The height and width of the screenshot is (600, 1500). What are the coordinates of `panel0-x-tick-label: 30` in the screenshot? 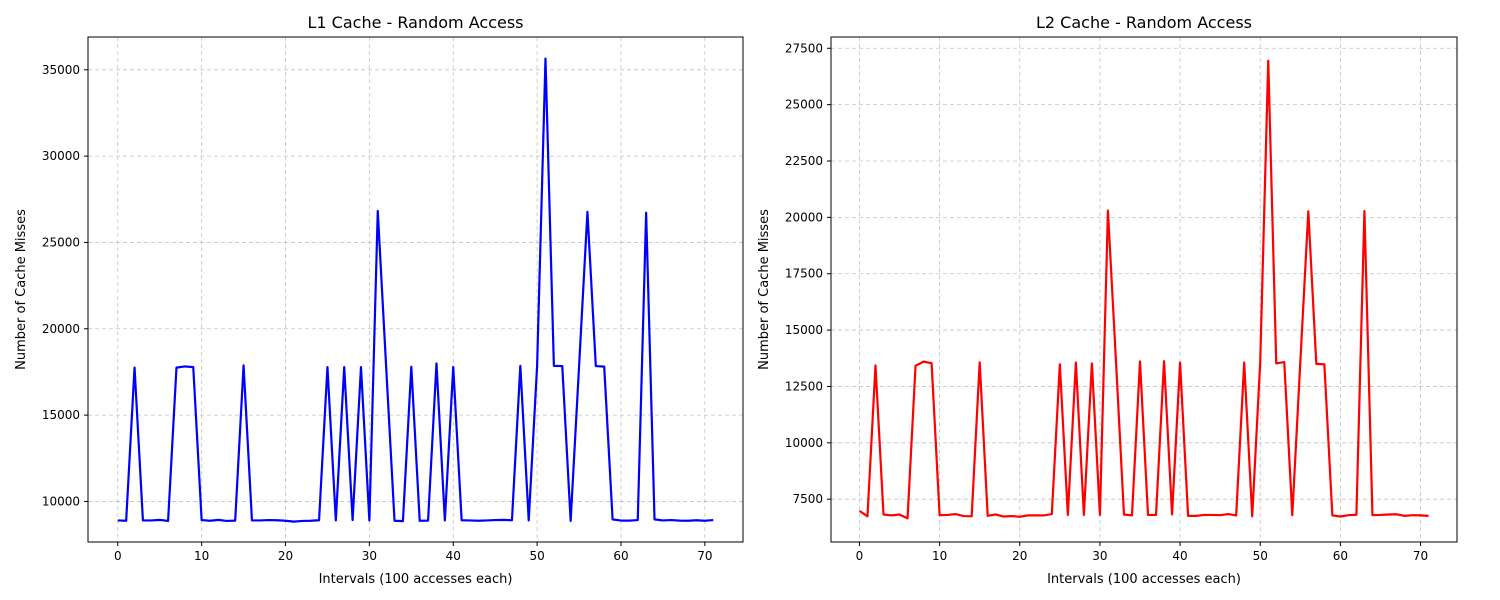 It's located at (369, 556).